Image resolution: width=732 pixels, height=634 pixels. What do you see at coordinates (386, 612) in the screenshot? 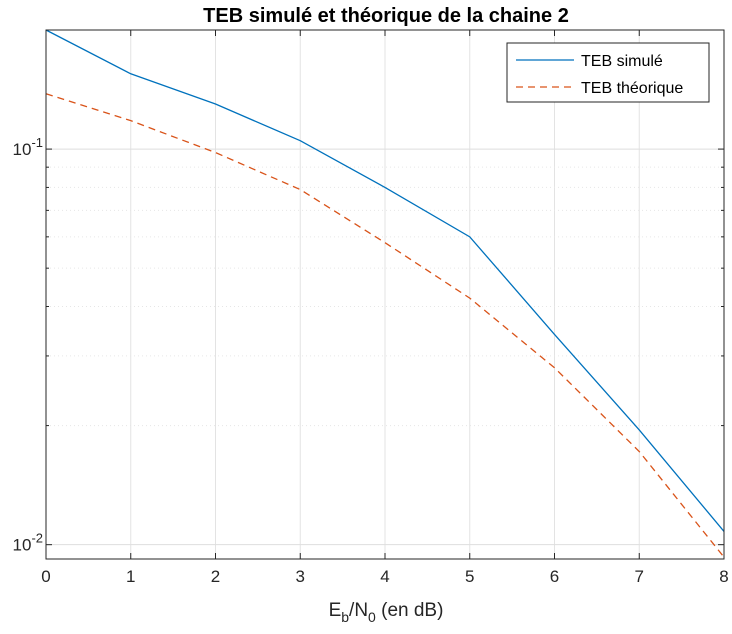
I see `x-axis-label: Eb/N0 (en dB)` at bounding box center [386, 612].